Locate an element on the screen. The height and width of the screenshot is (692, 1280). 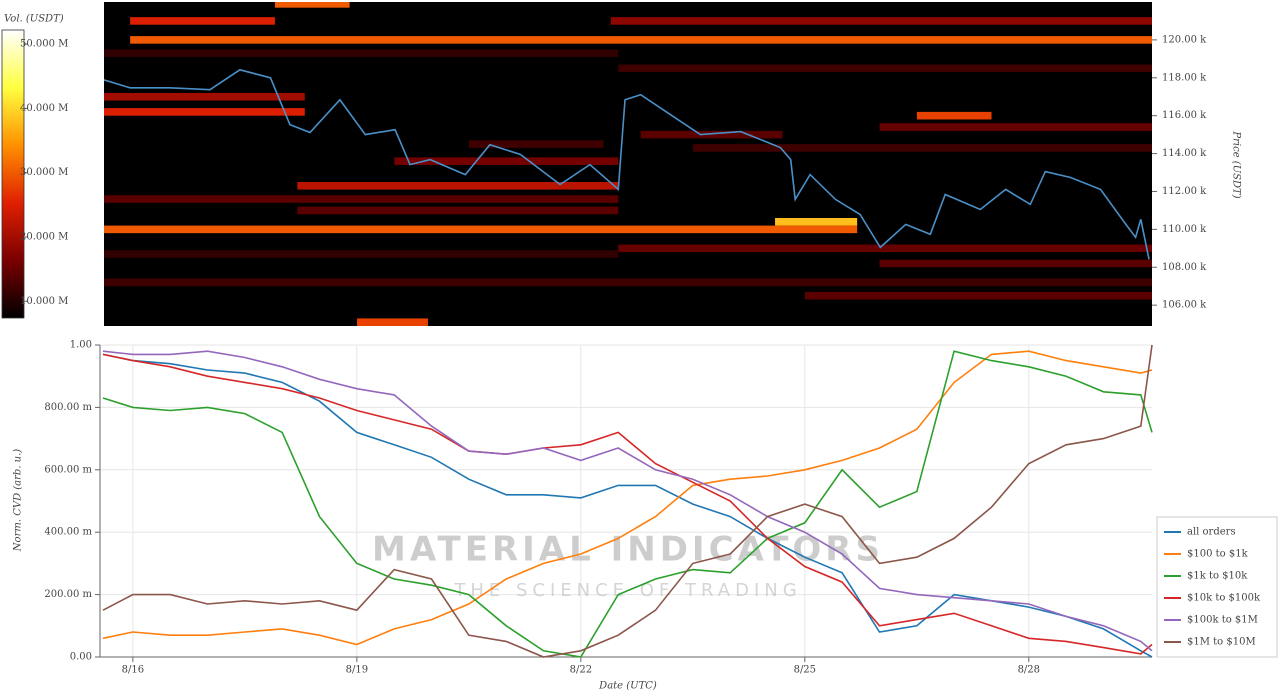
axis-label: Price (USDT) is located at coordinates (1236, 164).